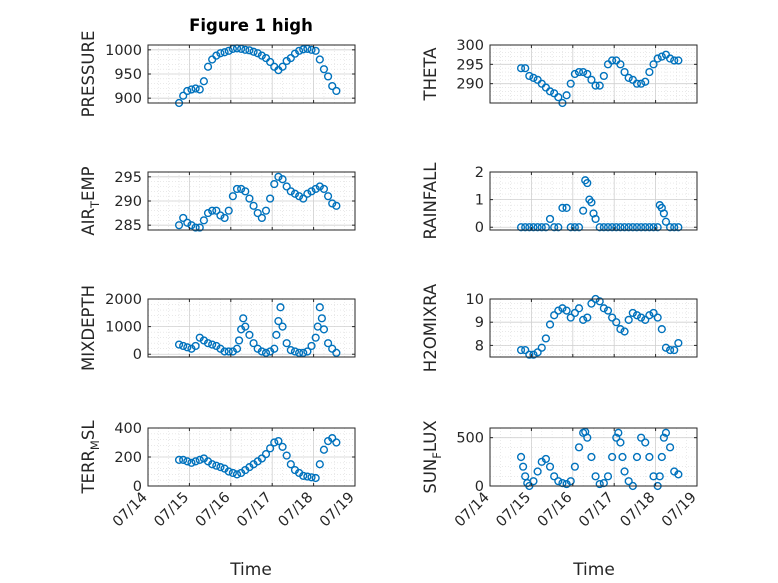 The height and width of the screenshot is (583, 778). Describe the element at coordinates (475, 300) in the screenshot. I see `y-tick-label: 10` at that location.